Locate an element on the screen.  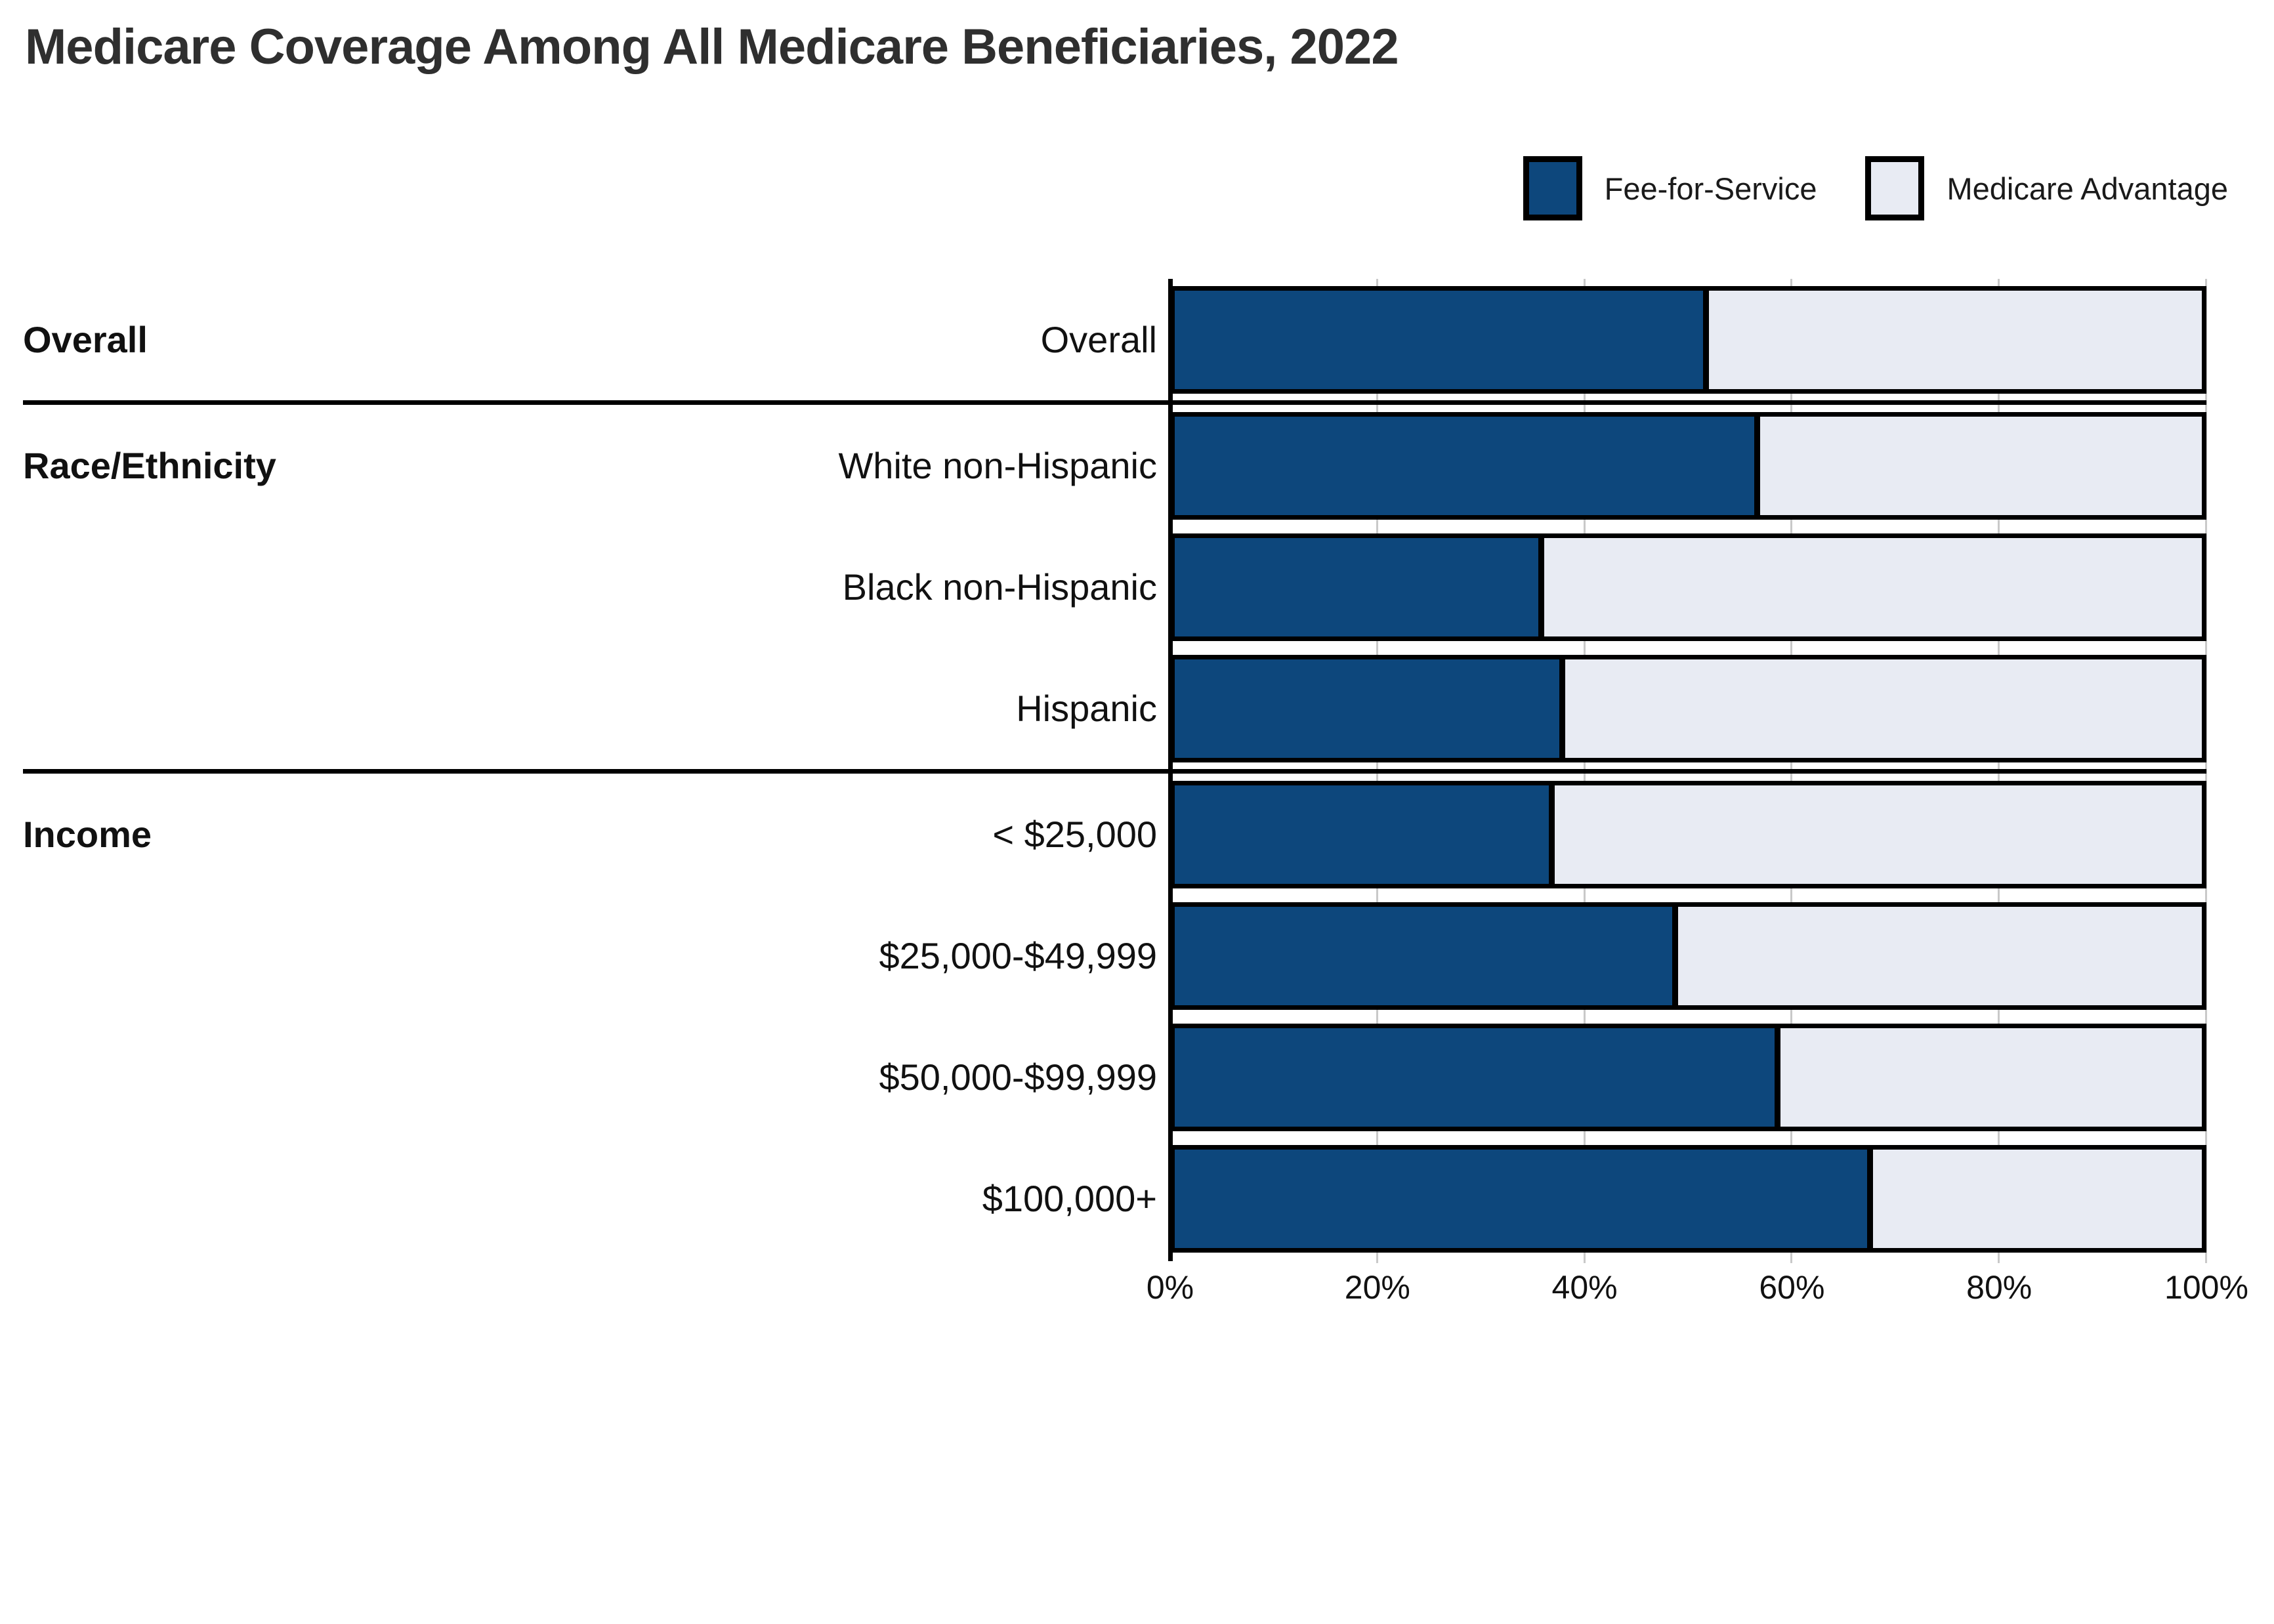
medicare-advantage-segment-overall is located at coordinates (1955, 339).